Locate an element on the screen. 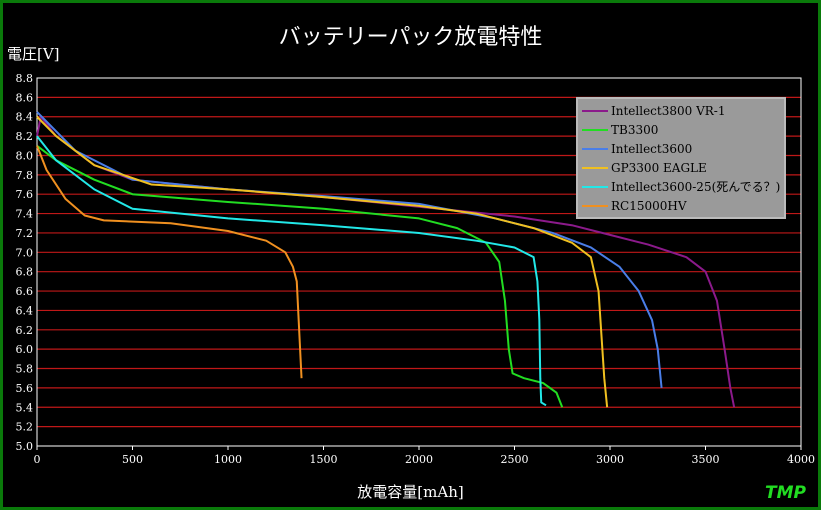  legend-item: Intellect3800 VR-1 is located at coordinates (681, 110).